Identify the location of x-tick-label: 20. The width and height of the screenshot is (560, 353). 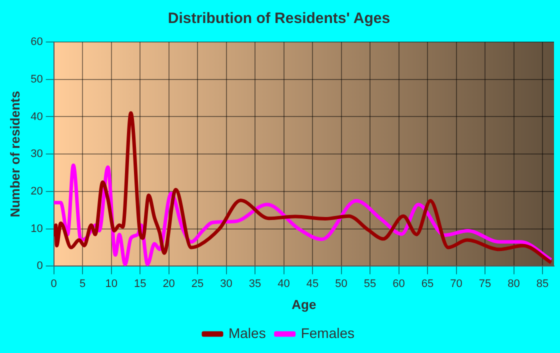
(168, 284).